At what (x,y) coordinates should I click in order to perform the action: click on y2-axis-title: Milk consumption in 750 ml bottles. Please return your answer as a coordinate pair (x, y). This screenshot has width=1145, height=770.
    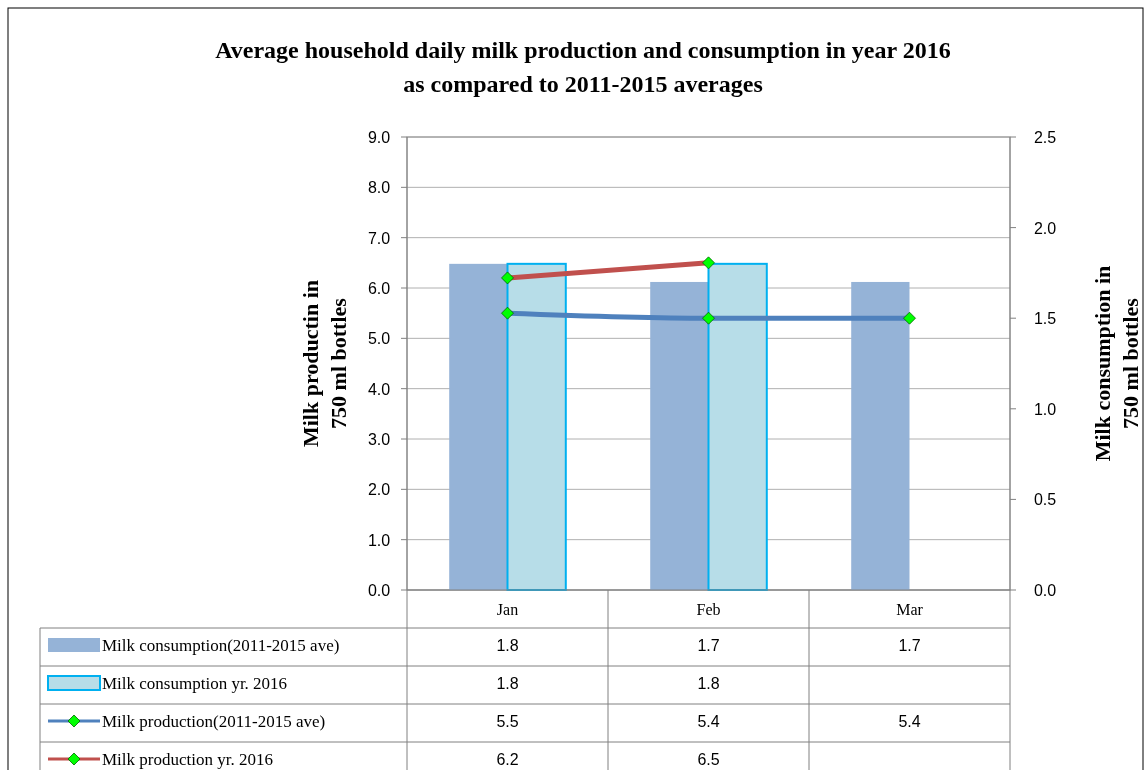
    Looking at the image, I should click on (1116, 363).